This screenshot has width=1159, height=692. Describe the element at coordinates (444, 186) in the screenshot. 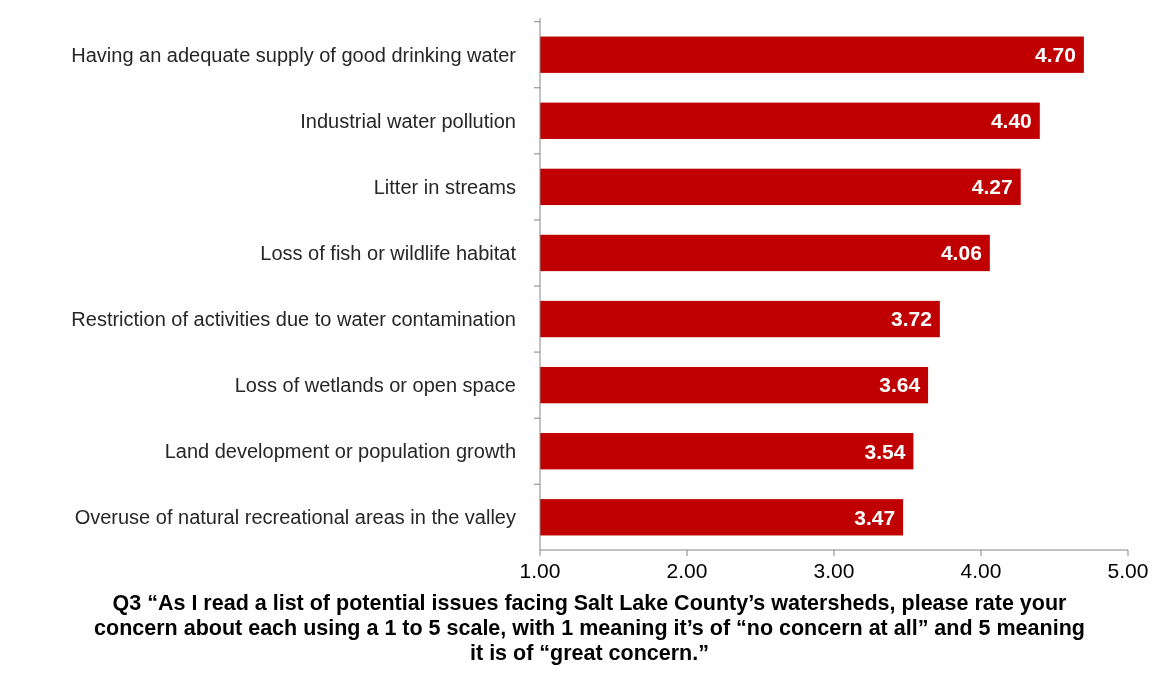

I see `y-tick-label: Litter in streams` at that location.